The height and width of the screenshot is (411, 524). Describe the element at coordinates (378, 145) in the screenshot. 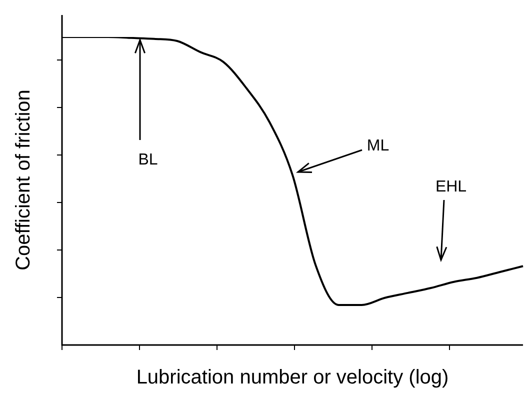

I see `annotation: ML` at that location.